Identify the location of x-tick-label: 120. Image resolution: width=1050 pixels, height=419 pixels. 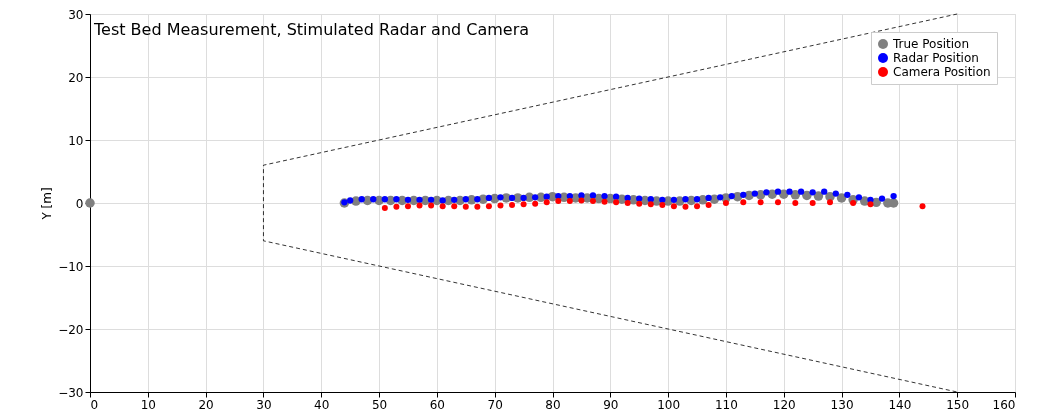
(784, 404).